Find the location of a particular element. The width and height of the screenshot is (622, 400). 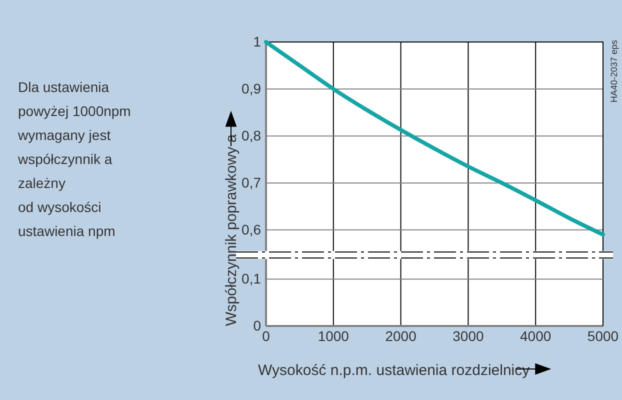

y-tick-label: 0,1 is located at coordinates (252, 278).